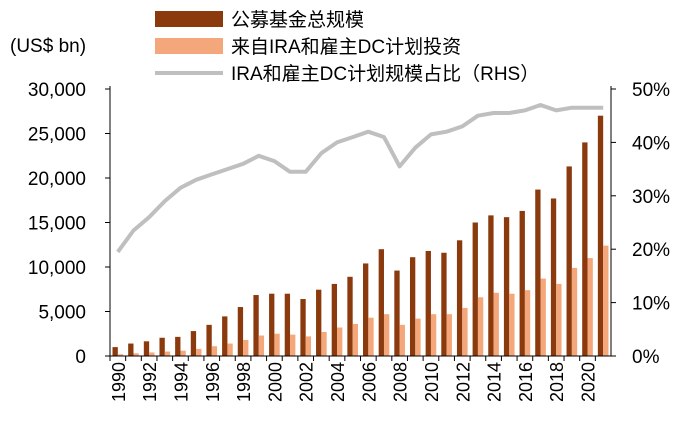 The height and width of the screenshot is (434, 700). I want to click on bar-total-fund-1995, so click(193, 343).